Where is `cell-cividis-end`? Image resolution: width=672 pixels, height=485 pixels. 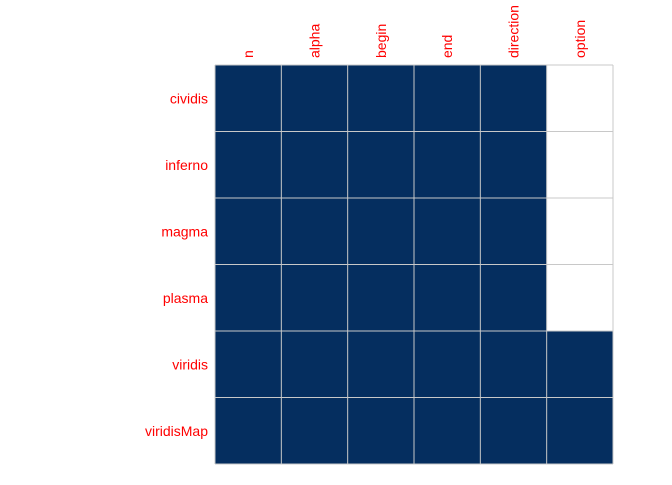
cell-cividis-end is located at coordinates (447, 98).